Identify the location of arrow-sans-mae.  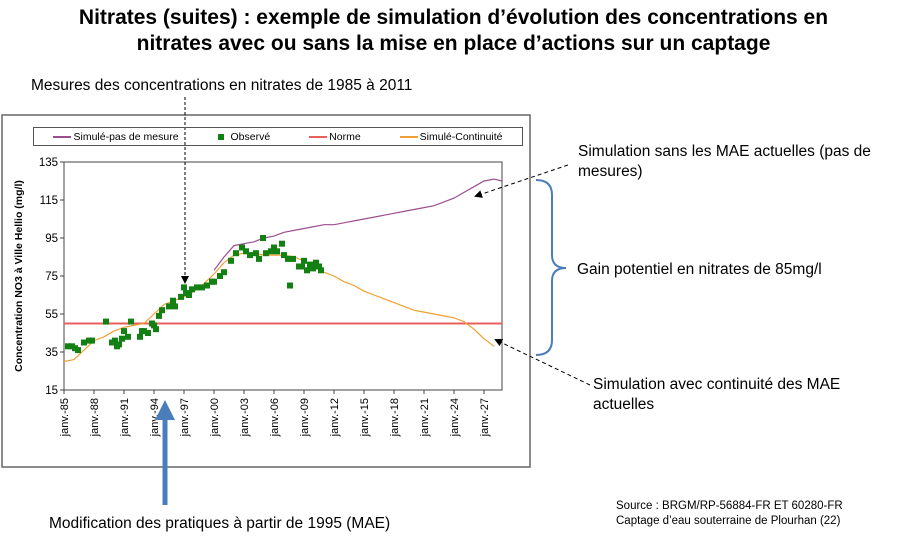
(521, 181).